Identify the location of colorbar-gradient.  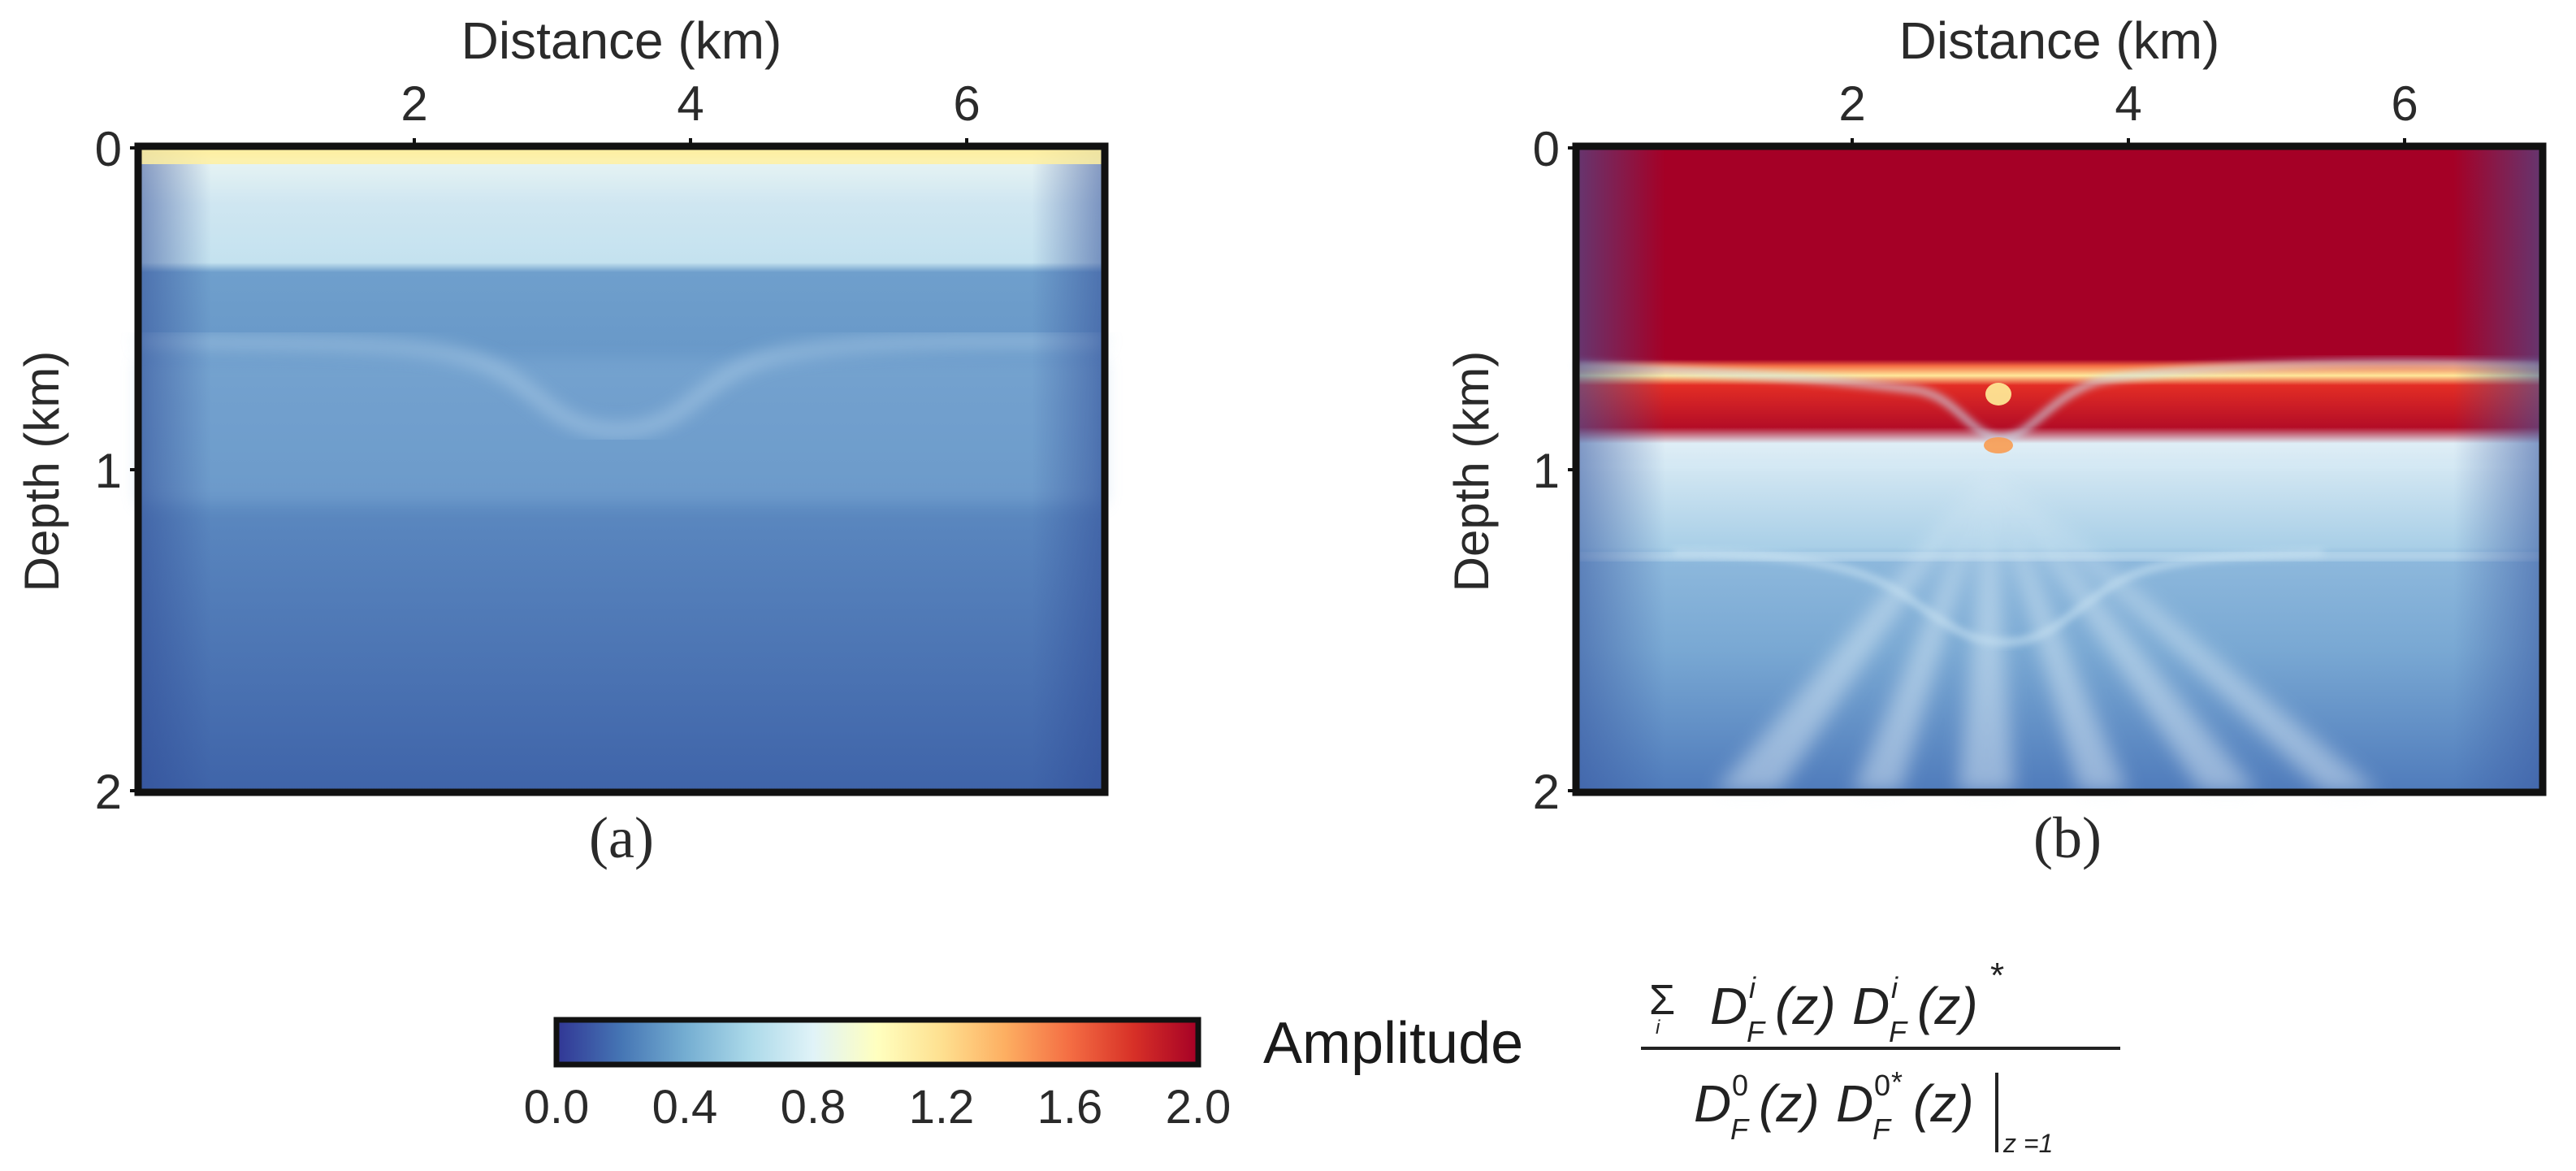
(877, 1042).